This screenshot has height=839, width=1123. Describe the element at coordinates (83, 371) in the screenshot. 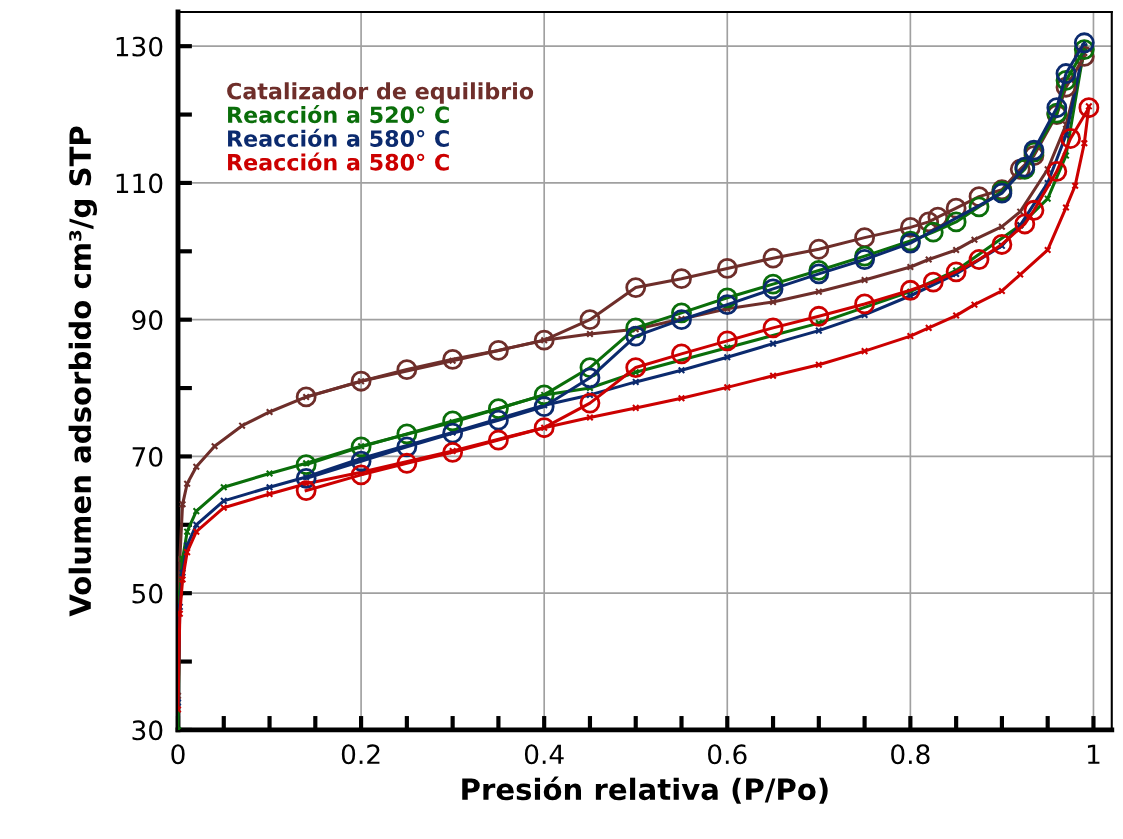

I see `y-axis-title: Volumen adsorbido cm³/g STP` at that location.